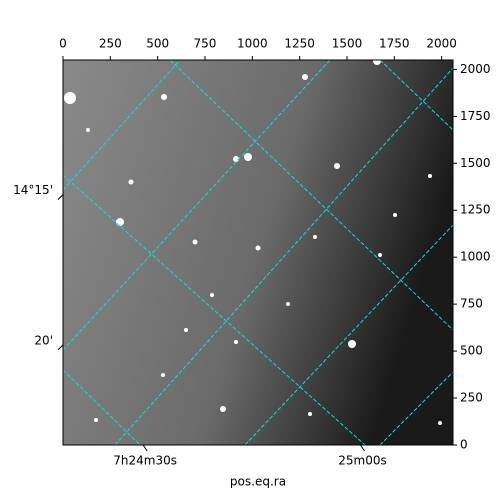  Describe the element at coordinates (464, 445) in the screenshot. I see `y-tick-label: 0` at that location.